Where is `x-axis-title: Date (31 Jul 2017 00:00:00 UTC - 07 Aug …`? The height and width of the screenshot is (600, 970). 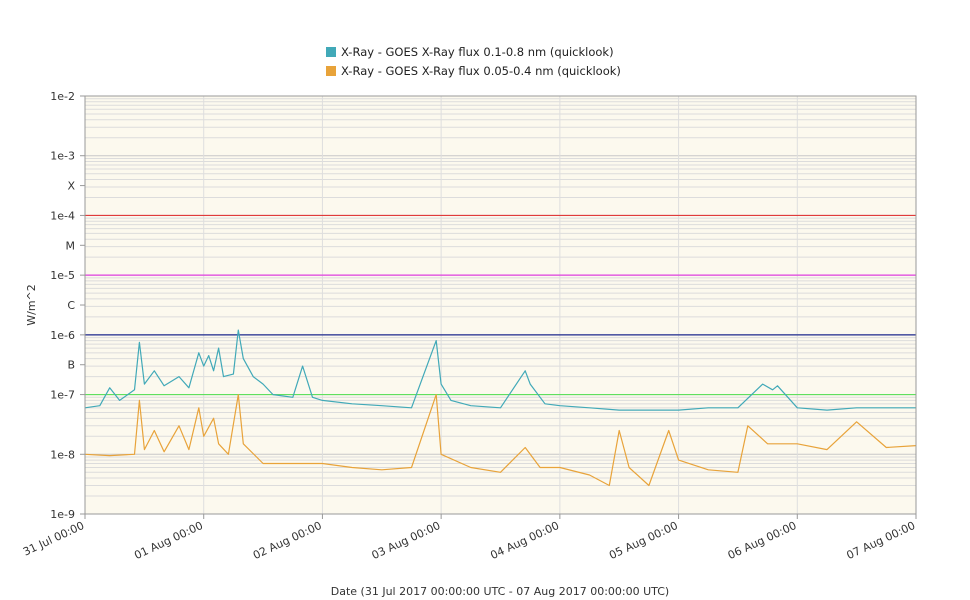
x-axis-title: Date (31 Jul 2017 00:00:00 UTC - 07 Aug … is located at coordinates (500, 591).